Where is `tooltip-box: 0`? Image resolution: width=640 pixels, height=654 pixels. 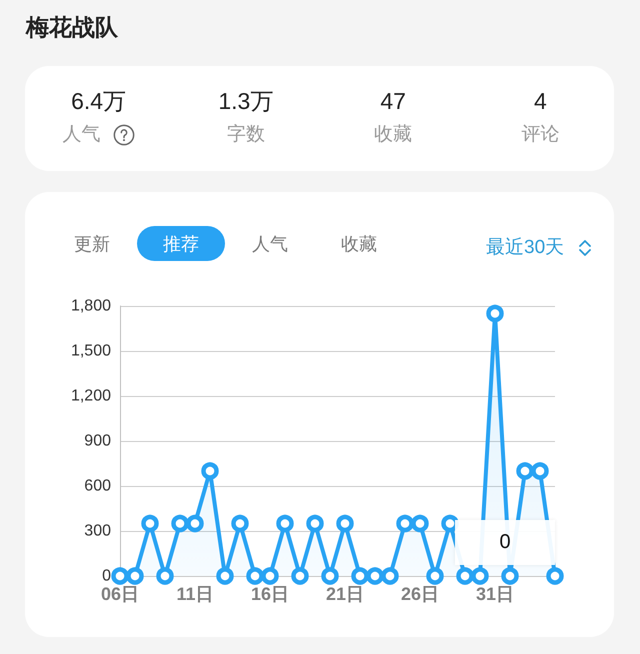 tooltip-box: 0 is located at coordinates (505, 542).